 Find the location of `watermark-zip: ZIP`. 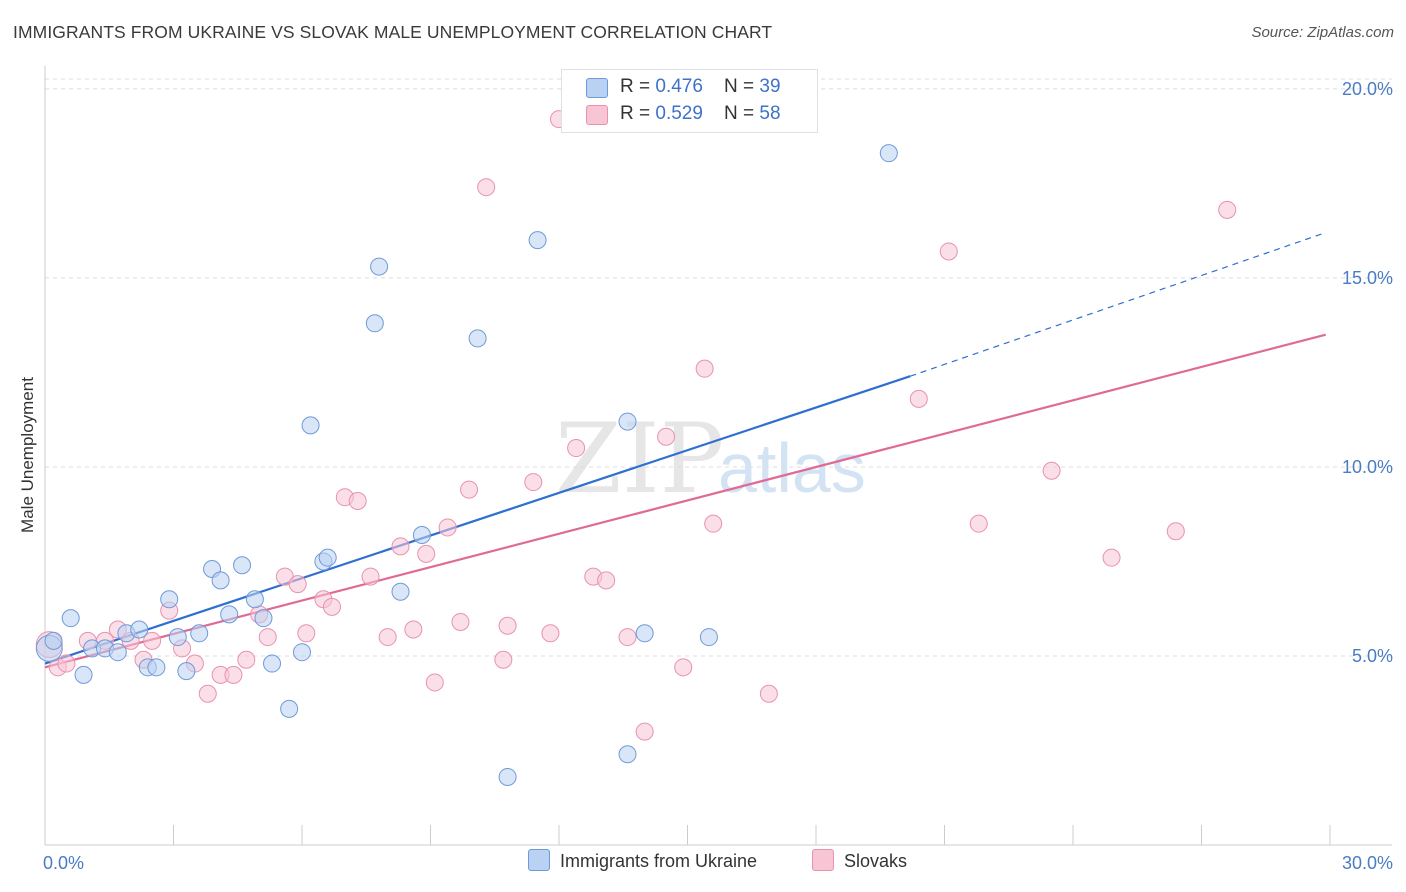

watermark-zip: ZIP is located at coordinates (639, 459).